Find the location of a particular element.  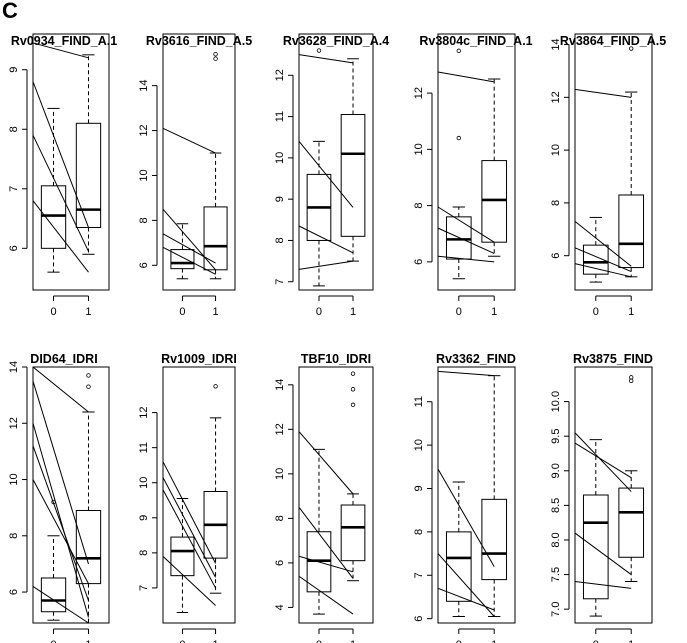

chart-panel: Rv0934_FIND_A.1 6 7 8 9 0 1 is located at coordinates (62, 175).